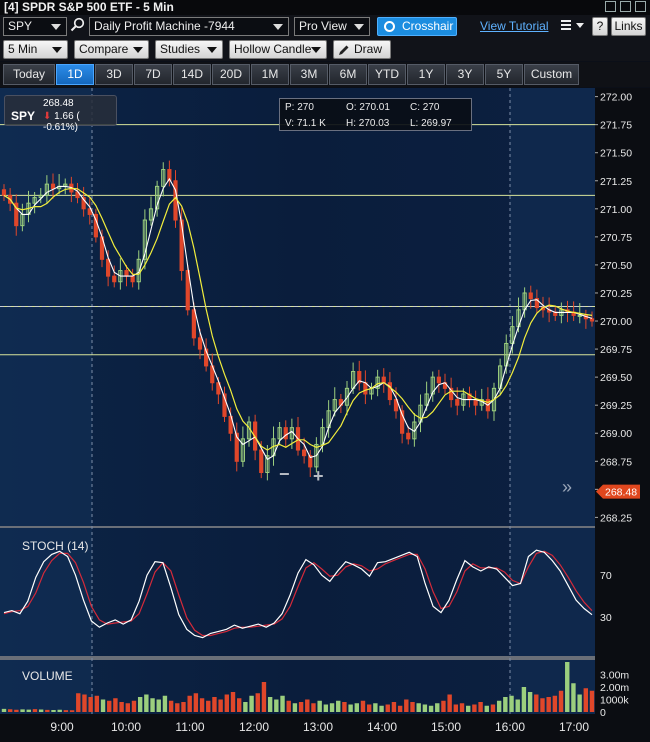 This screenshot has width=650, height=742. What do you see at coordinates (348, 74) in the screenshot?
I see `period-button-6m: 6M` at bounding box center [348, 74].